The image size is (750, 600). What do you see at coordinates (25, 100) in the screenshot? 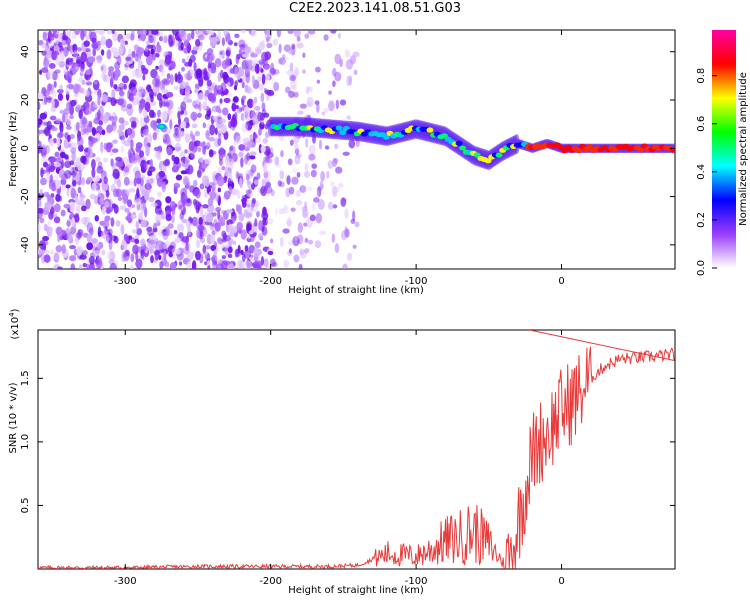
I see `spectrogram-ytick-label: 20` at bounding box center [25, 100].